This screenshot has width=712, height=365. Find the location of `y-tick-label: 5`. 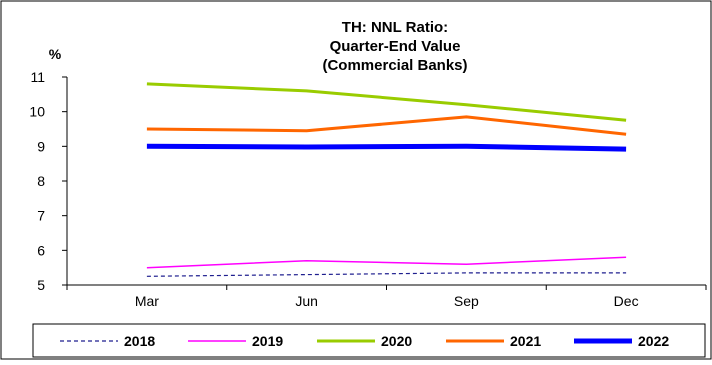

y-tick-label: 5 is located at coordinates (41, 285).